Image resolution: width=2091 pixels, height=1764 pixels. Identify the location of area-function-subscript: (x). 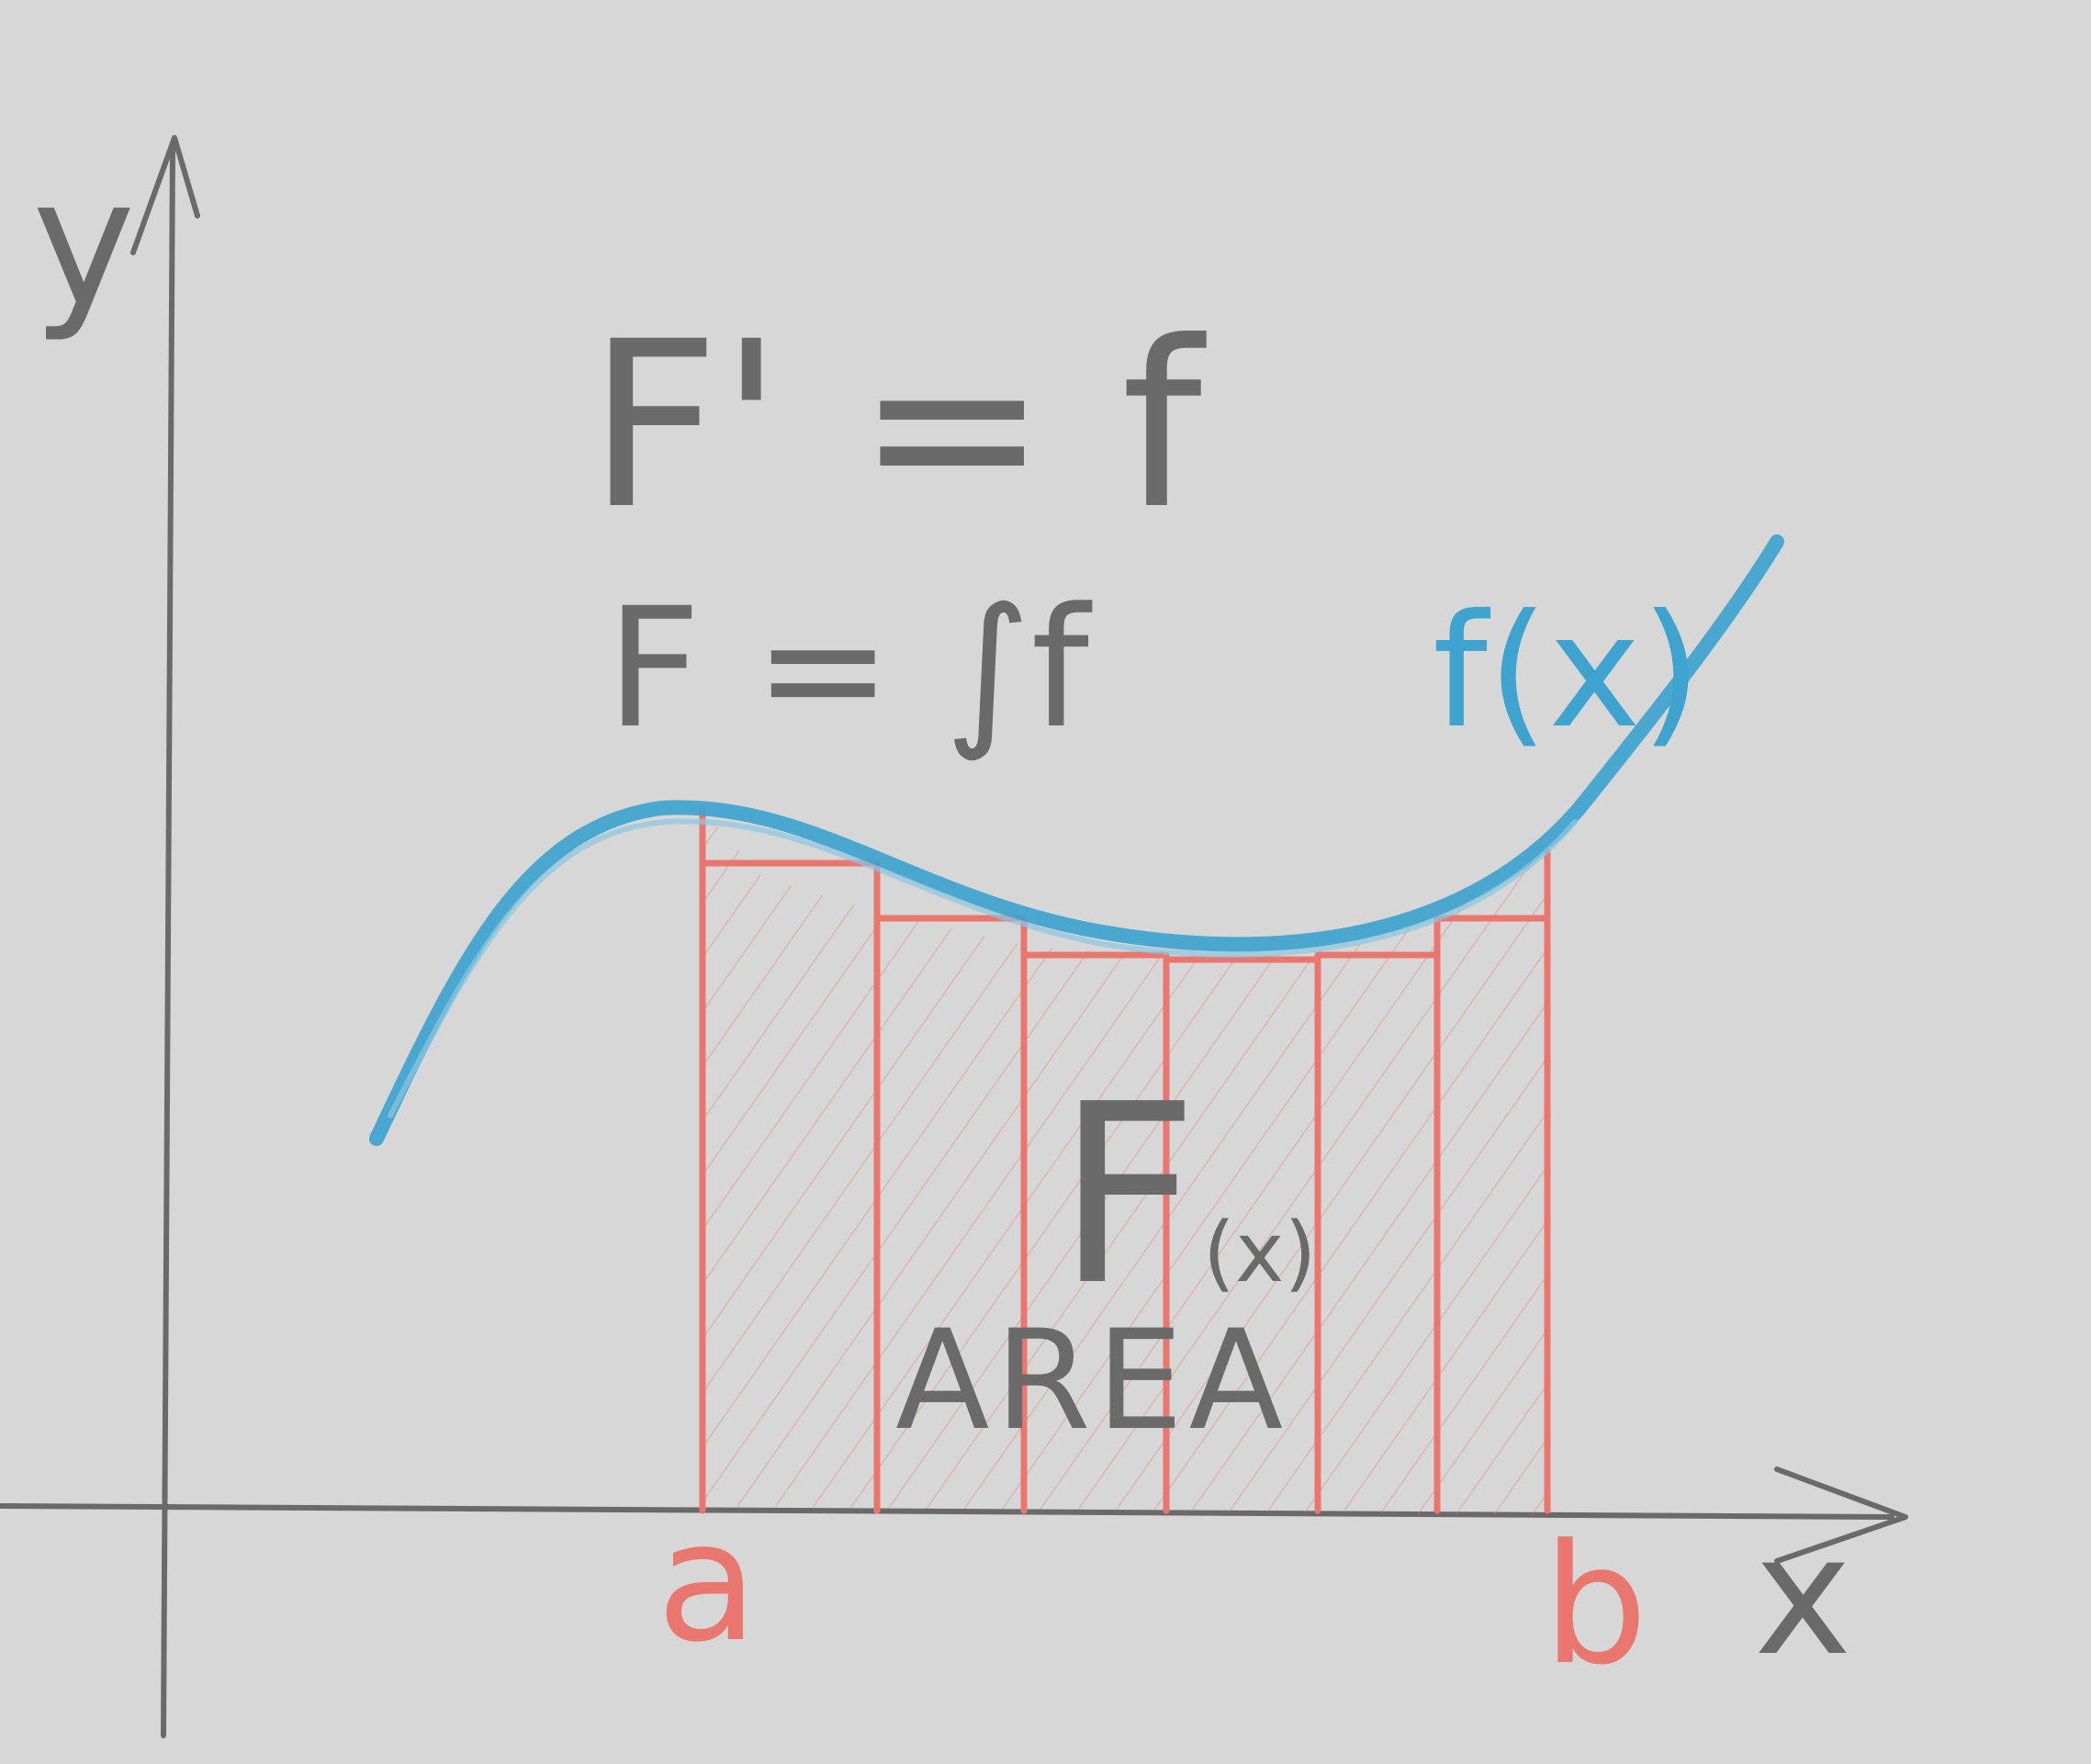
(1260, 1253).